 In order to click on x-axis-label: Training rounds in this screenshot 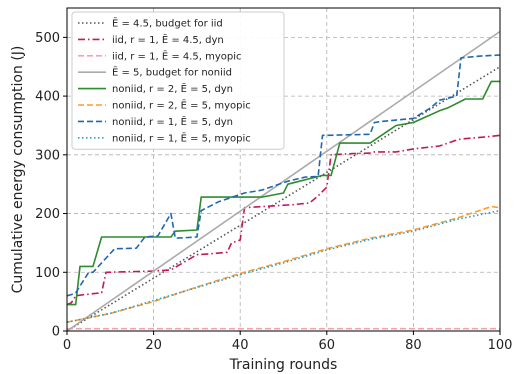, I will do `click(283, 365)`.